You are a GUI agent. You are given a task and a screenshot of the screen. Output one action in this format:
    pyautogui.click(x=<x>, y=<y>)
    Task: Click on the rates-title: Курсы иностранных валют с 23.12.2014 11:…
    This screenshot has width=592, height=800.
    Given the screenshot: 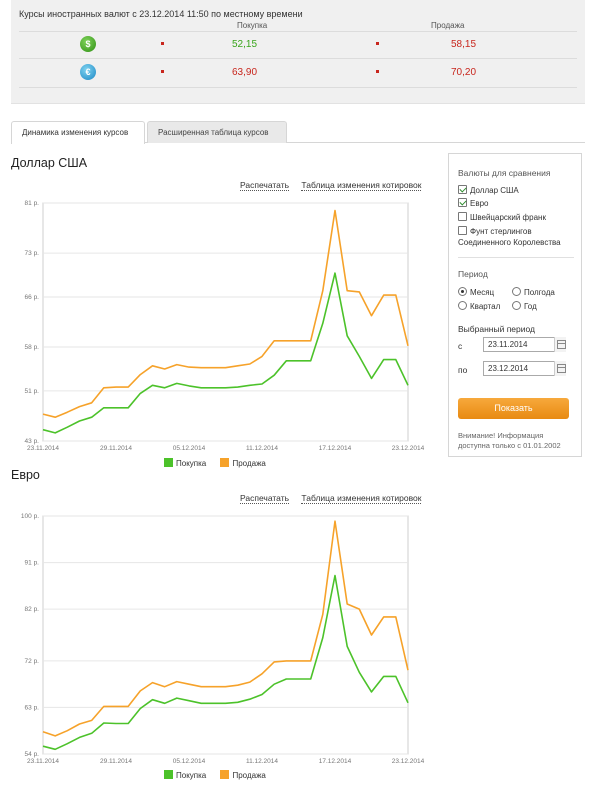 What is the action you would take?
    pyautogui.click(x=161, y=14)
    